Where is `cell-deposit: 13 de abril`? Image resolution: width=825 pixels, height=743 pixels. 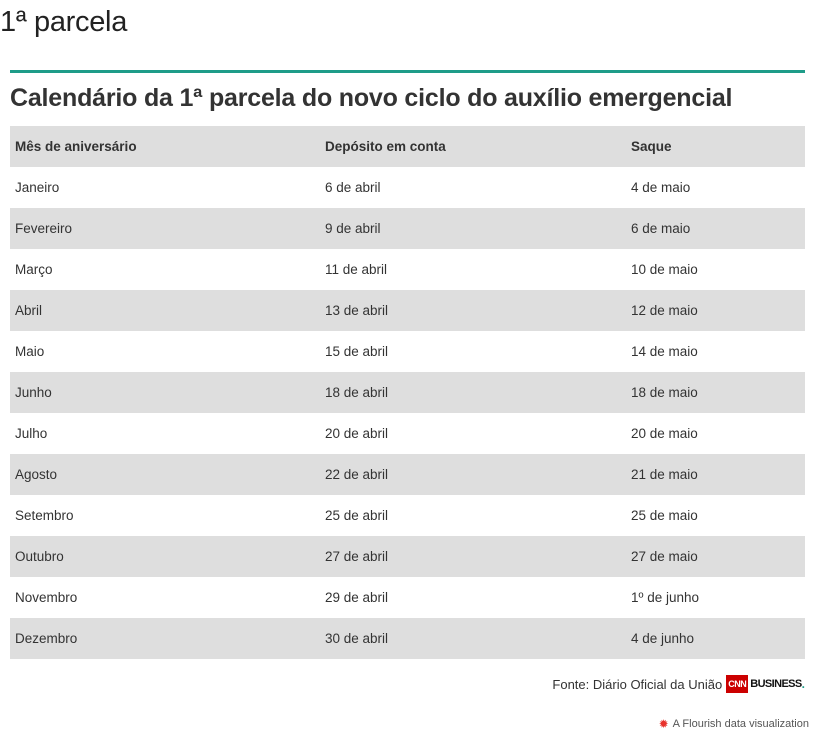 cell-deposit: 13 de abril is located at coordinates (357, 310).